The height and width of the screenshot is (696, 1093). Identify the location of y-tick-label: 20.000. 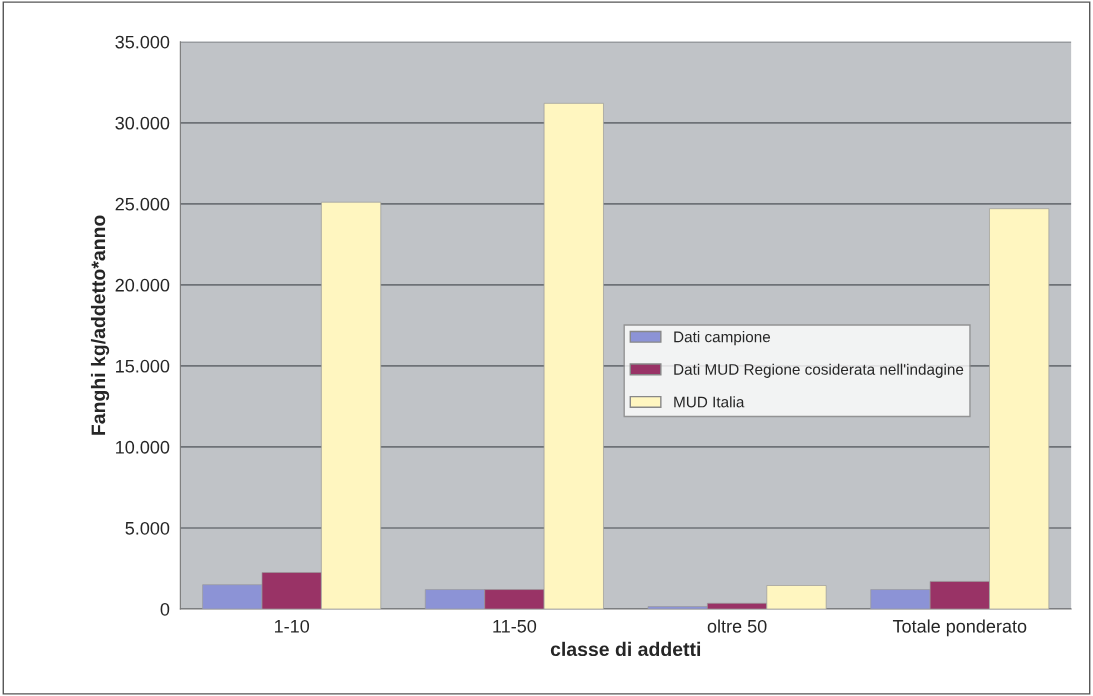
(142, 285).